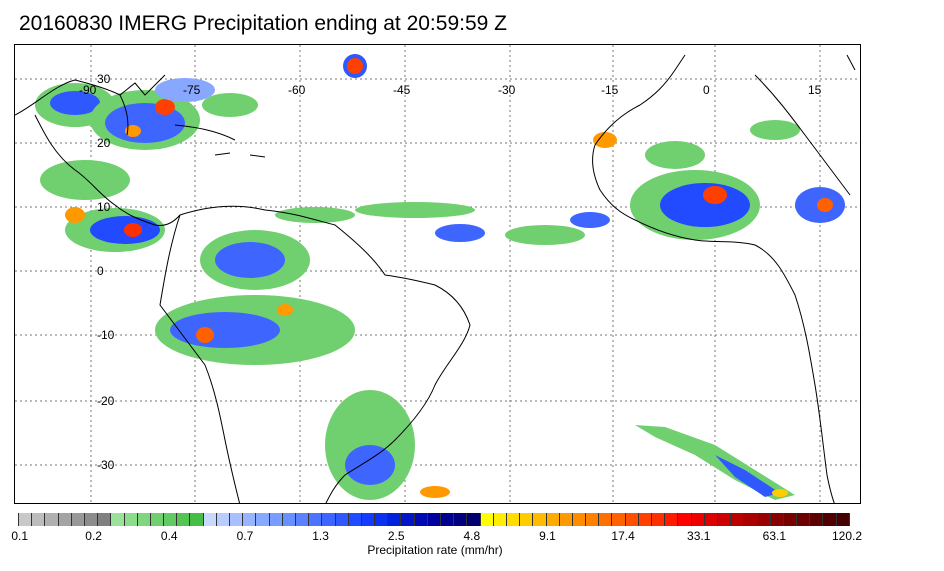  I want to click on colorbar-tick-label: 1.3, so click(320, 536).